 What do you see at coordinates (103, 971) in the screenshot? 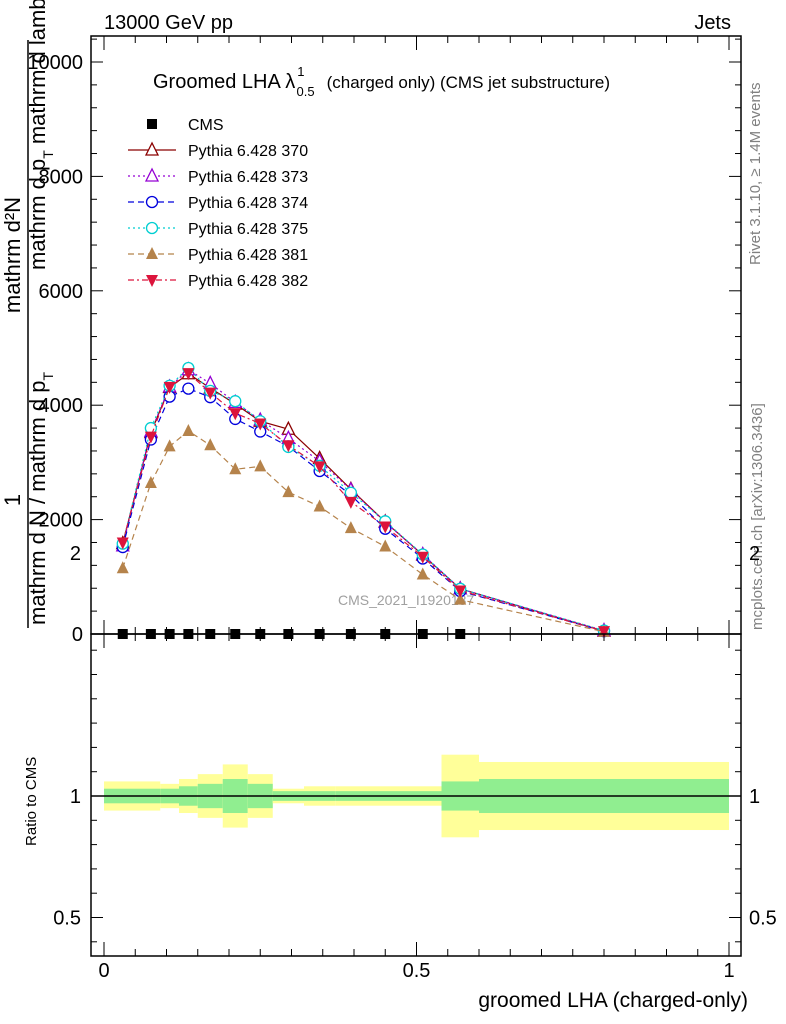
I see `x-tick-label: 0` at bounding box center [103, 971].